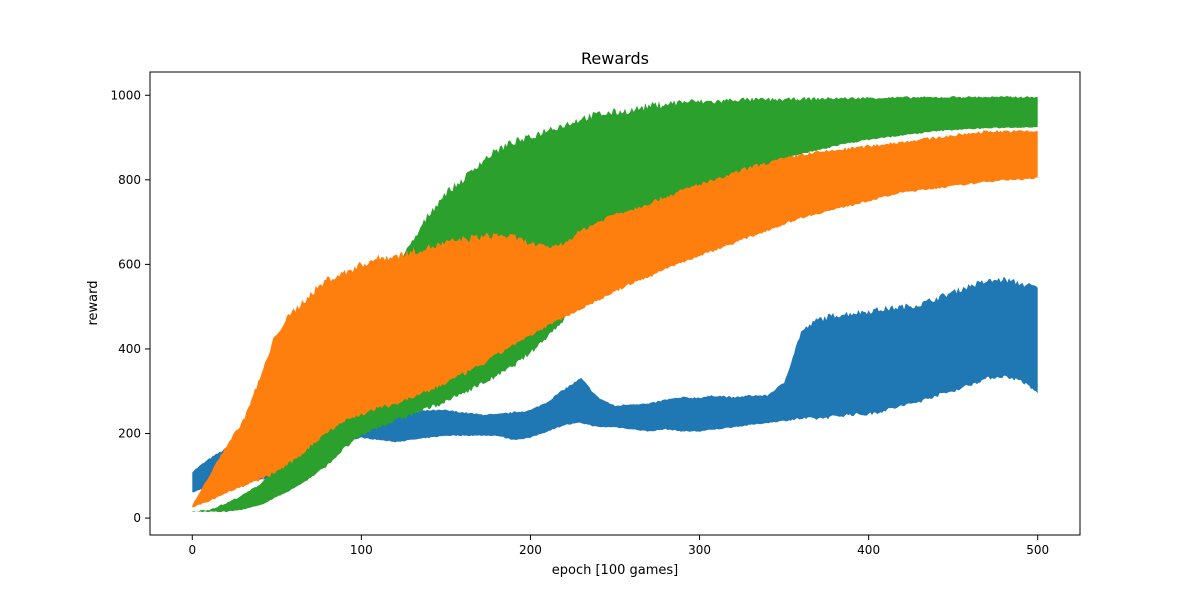  Describe the element at coordinates (618, 546) in the screenshot. I see `x-axis: 0 100 200 300 400 500` at that location.